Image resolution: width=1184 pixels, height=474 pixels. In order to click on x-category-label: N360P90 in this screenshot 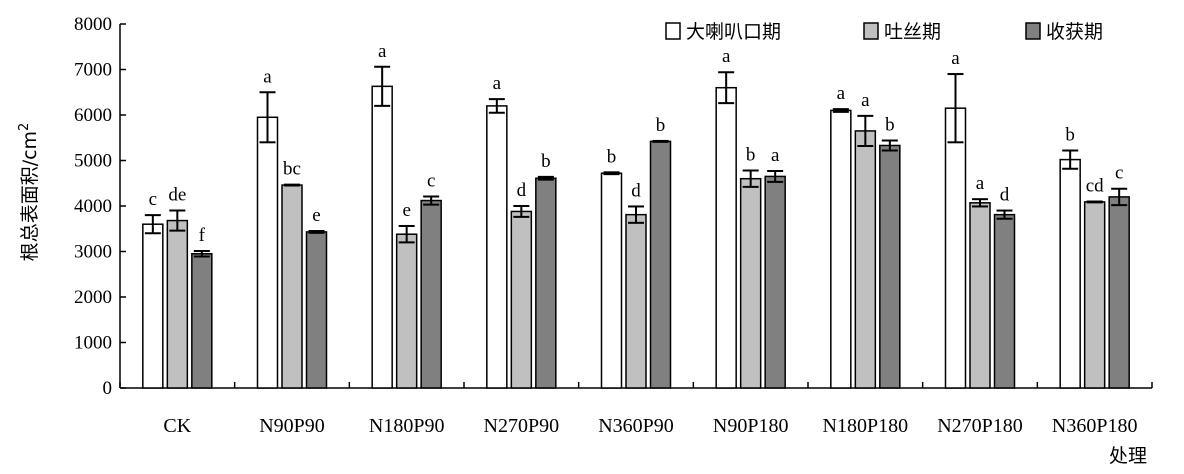, I will do `click(636, 426)`.